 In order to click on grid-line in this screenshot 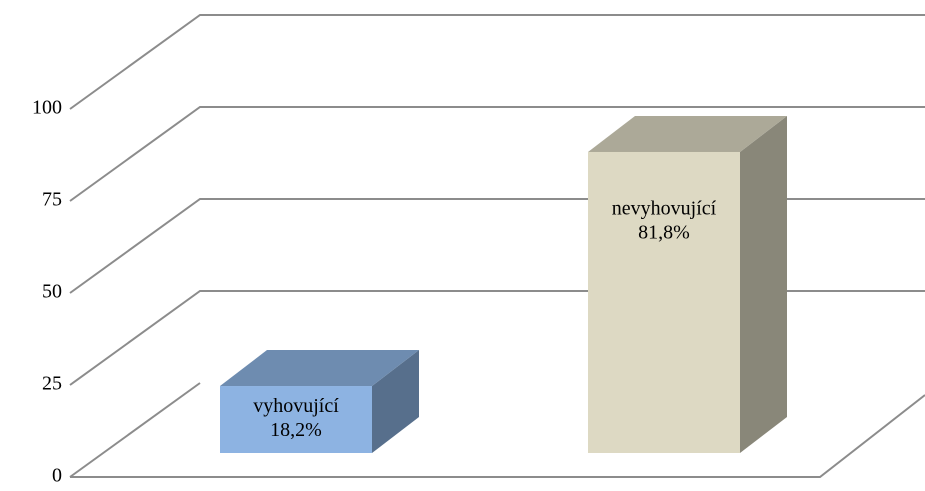, I will do `click(135, 430)`.